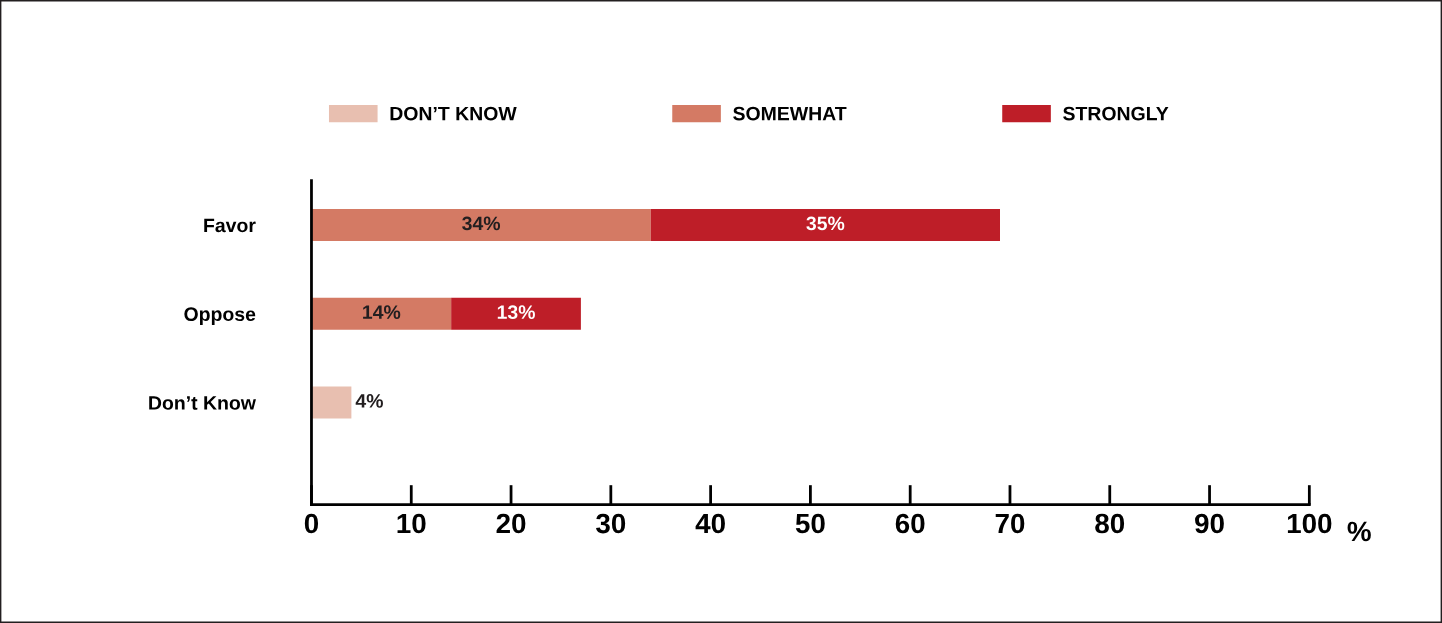  Describe the element at coordinates (230, 225) in the screenshot. I see `y-tick-label: Favor` at that location.